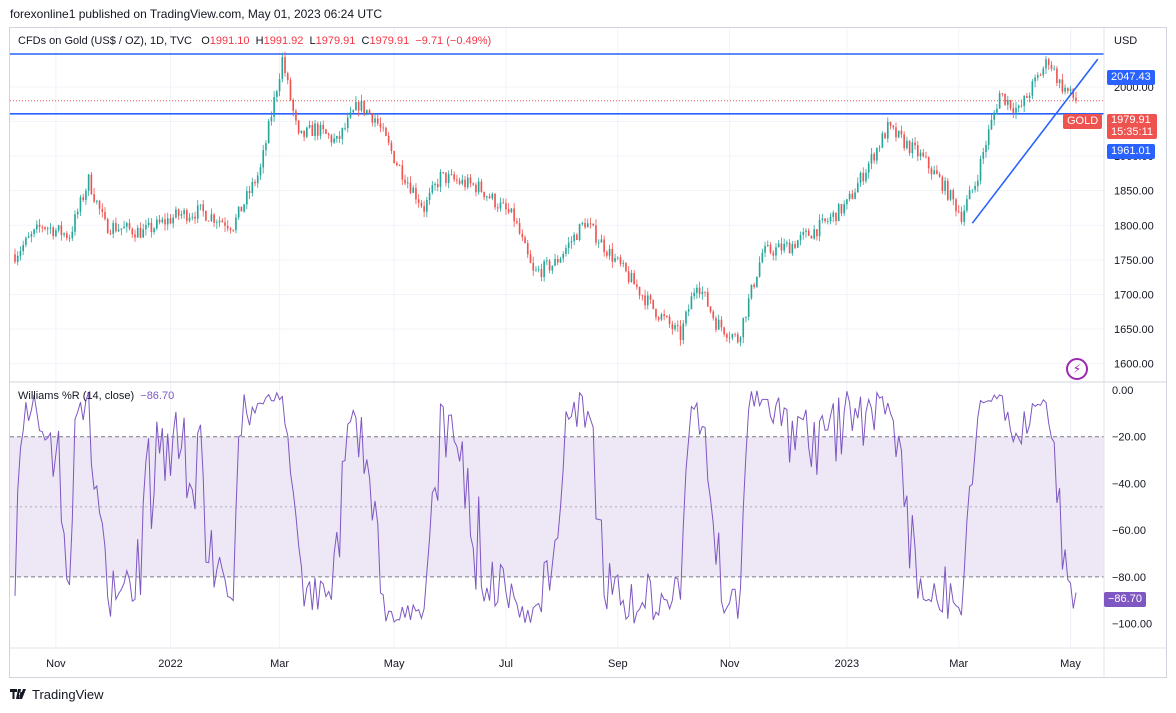  Describe the element at coordinates (1134, 192) in the screenshot. I see `price-tick-label: 1850.00` at that location.